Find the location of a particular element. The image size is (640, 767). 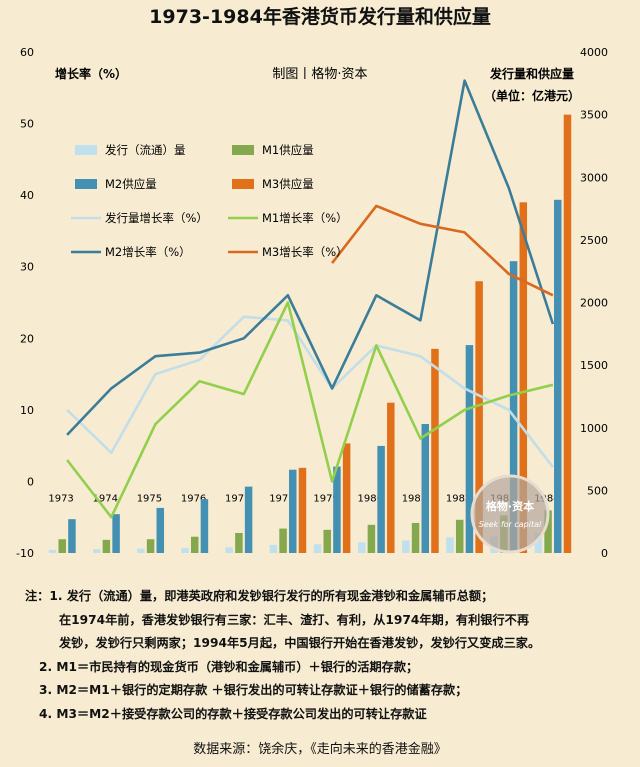

right-tick-label: 500 is located at coordinates (597, 490).